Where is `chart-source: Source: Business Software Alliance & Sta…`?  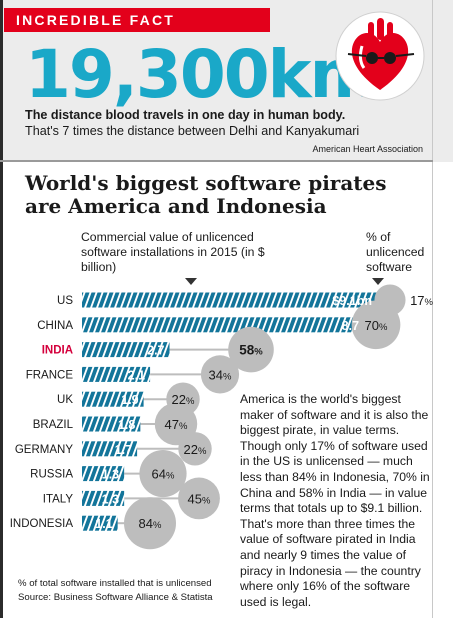 chart-source: Source: Business Software Alliance & Sta… is located at coordinates (115, 597).